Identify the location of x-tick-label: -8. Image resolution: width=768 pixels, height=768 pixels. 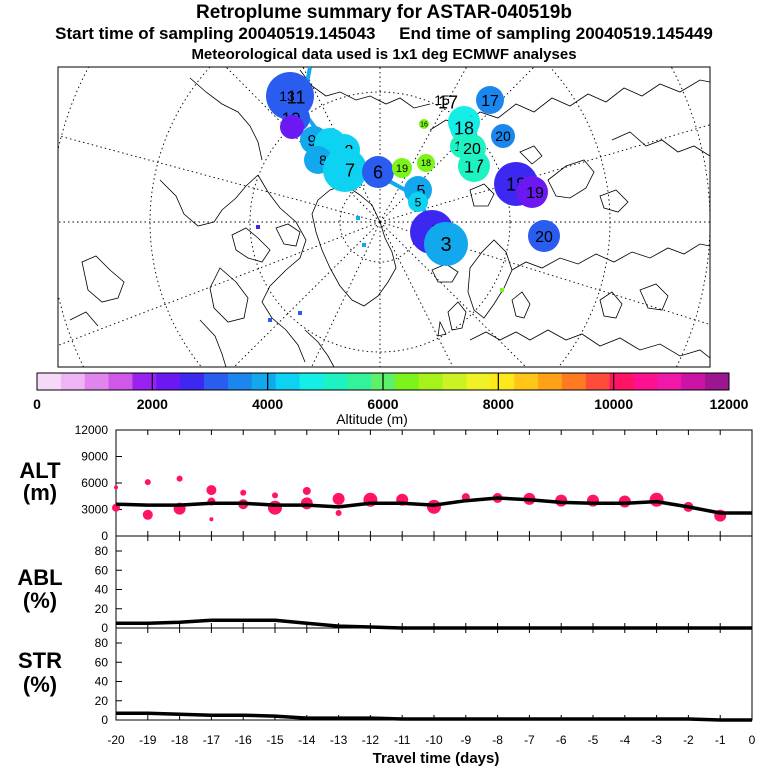
(497, 740).